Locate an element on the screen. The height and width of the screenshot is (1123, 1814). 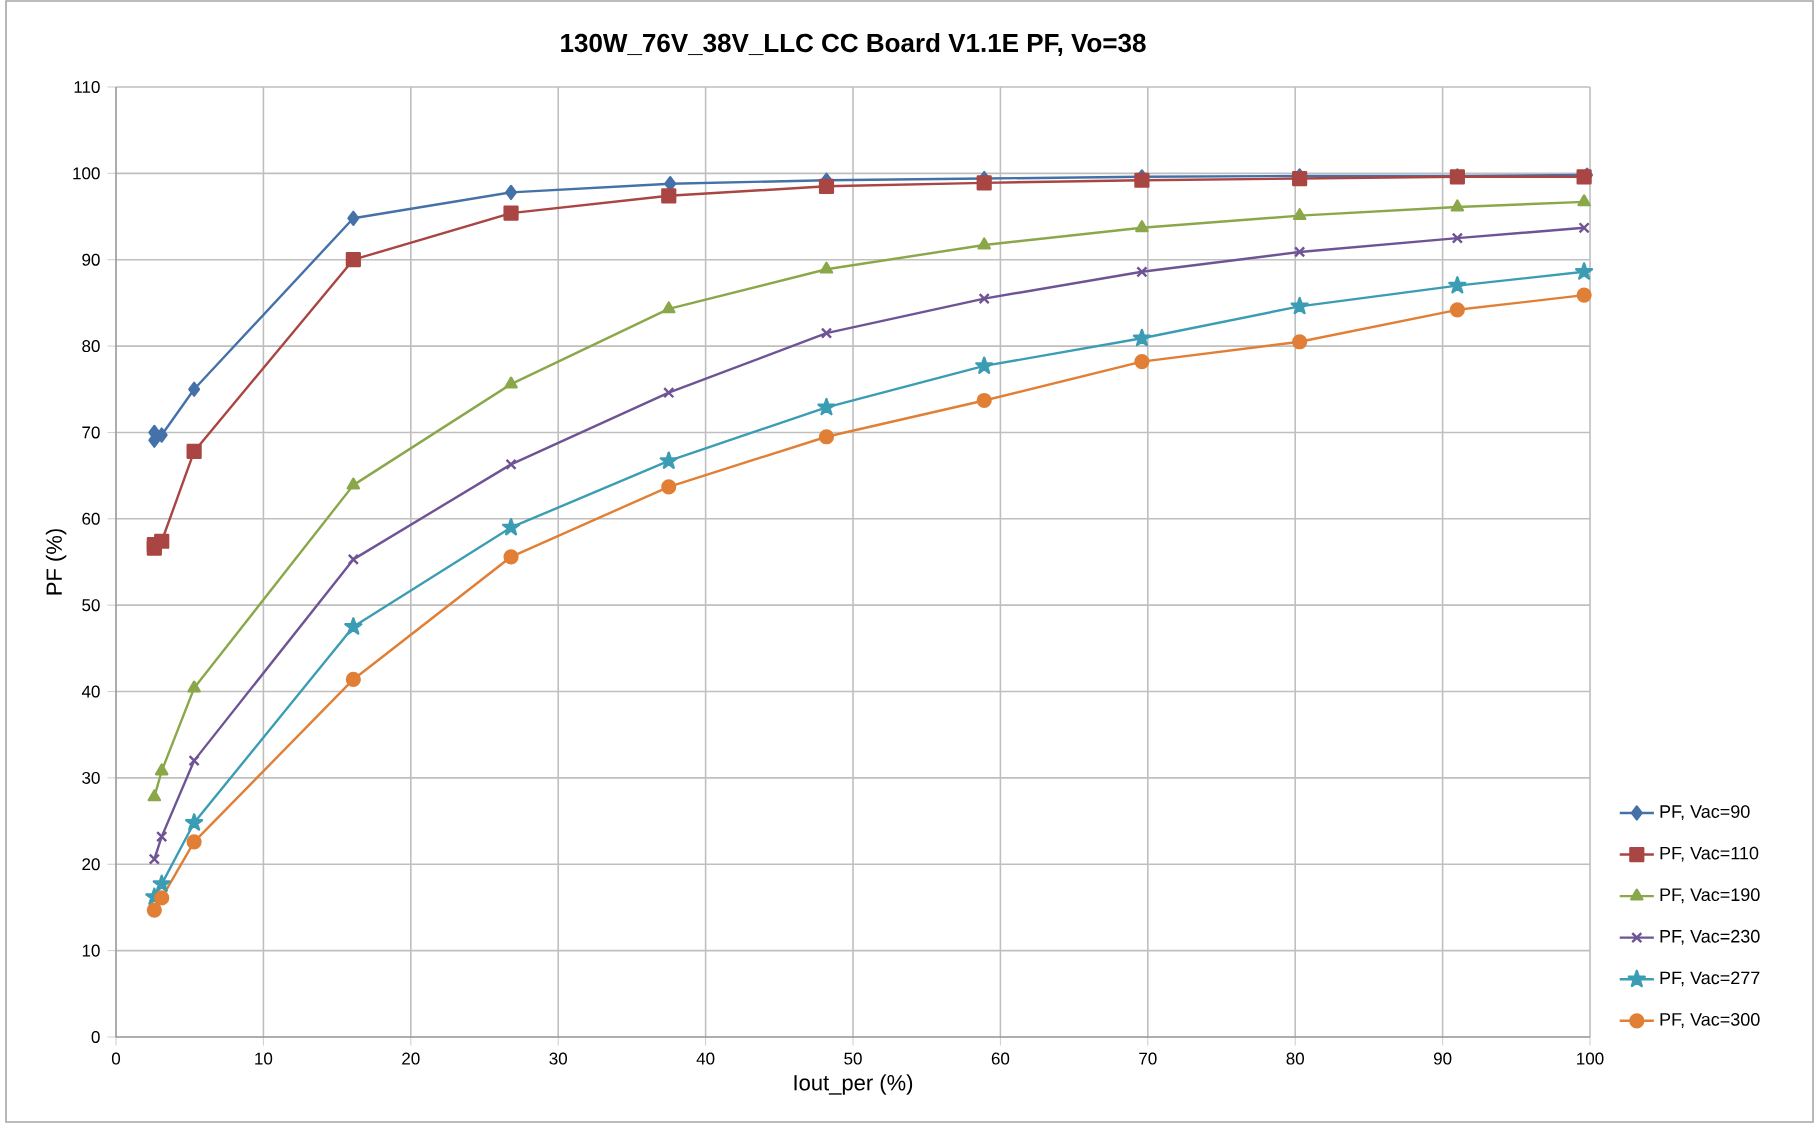
y-tick-label: 100 is located at coordinates (86, 173).